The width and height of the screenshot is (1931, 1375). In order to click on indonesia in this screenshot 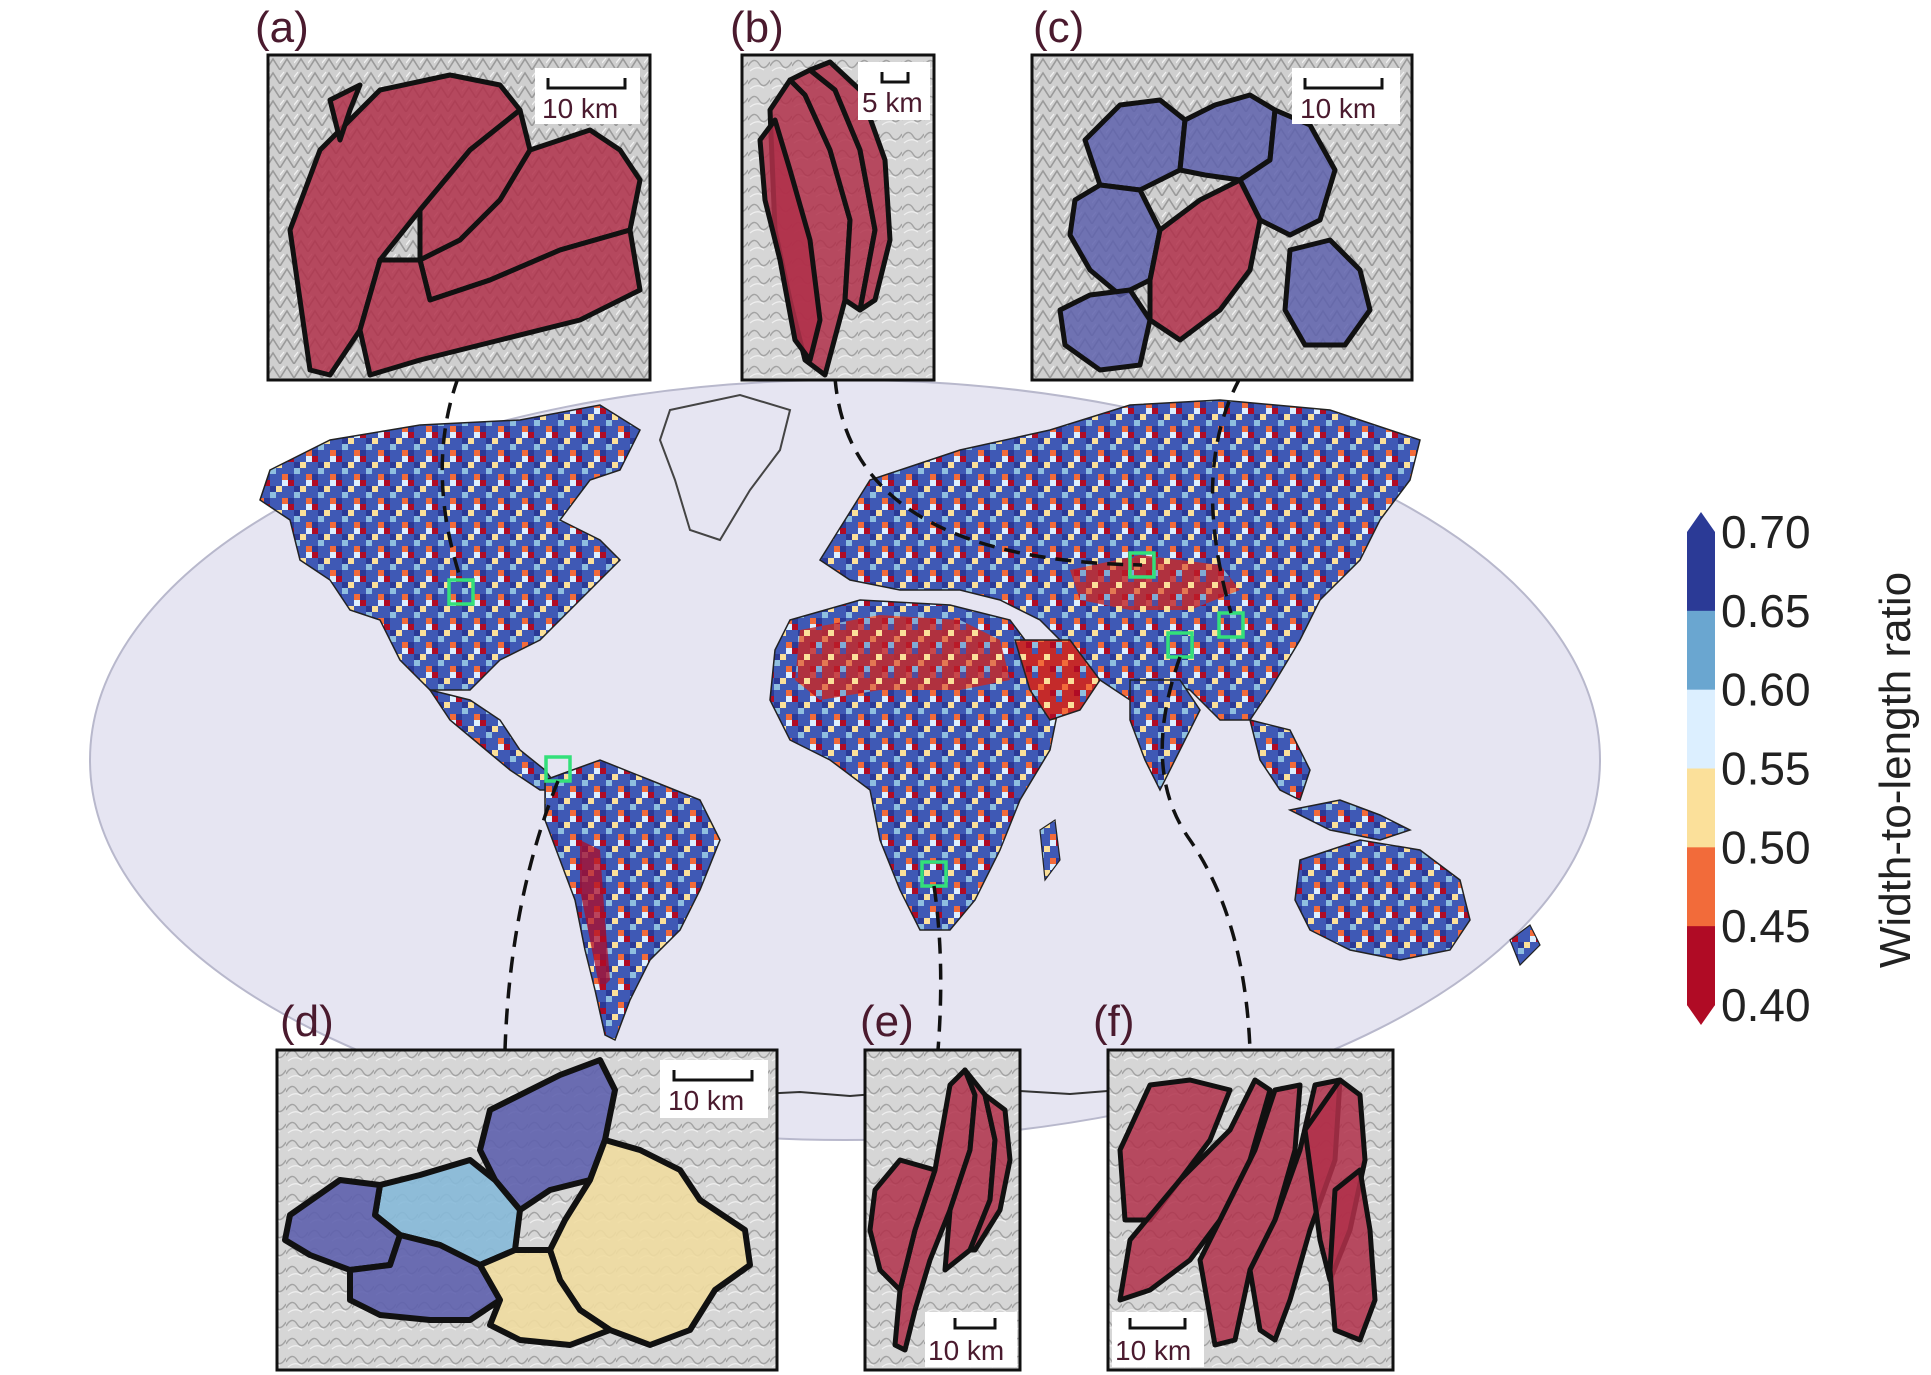, I will do `click(1349, 820)`.